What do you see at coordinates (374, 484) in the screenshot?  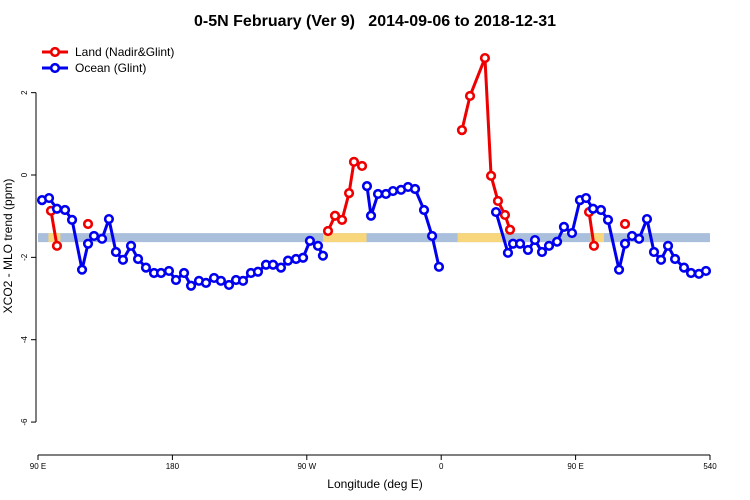 I see `x-axis-label: Longitude (deg E)` at bounding box center [374, 484].